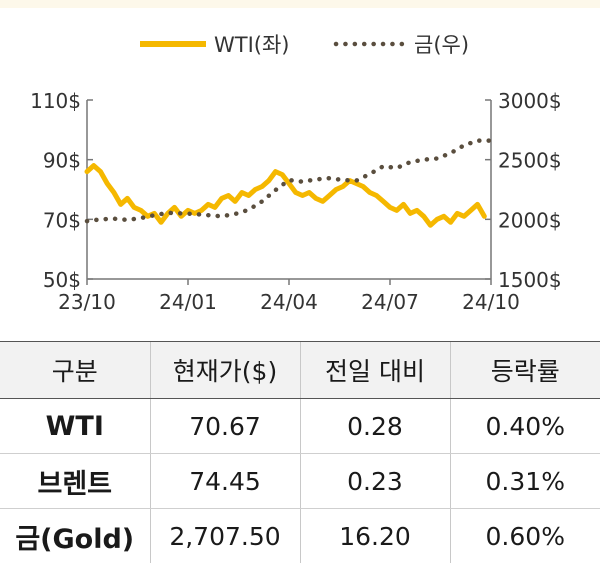  Describe the element at coordinates (75, 370) in the screenshot. I see `header-category: 구분` at that location.